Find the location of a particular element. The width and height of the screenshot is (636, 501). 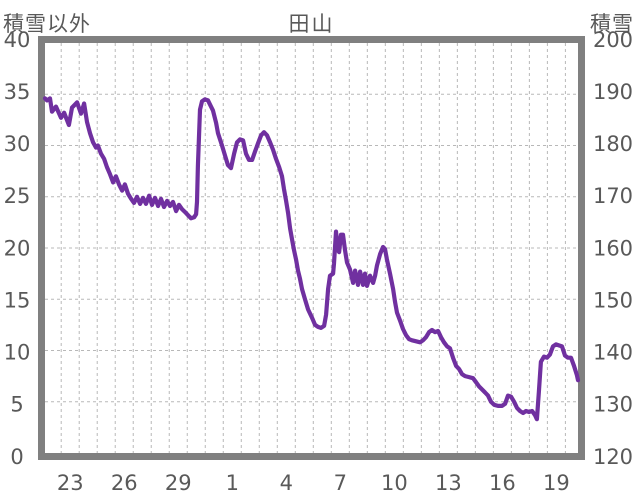

right-tick-label: 200 is located at coordinates (613, 40).